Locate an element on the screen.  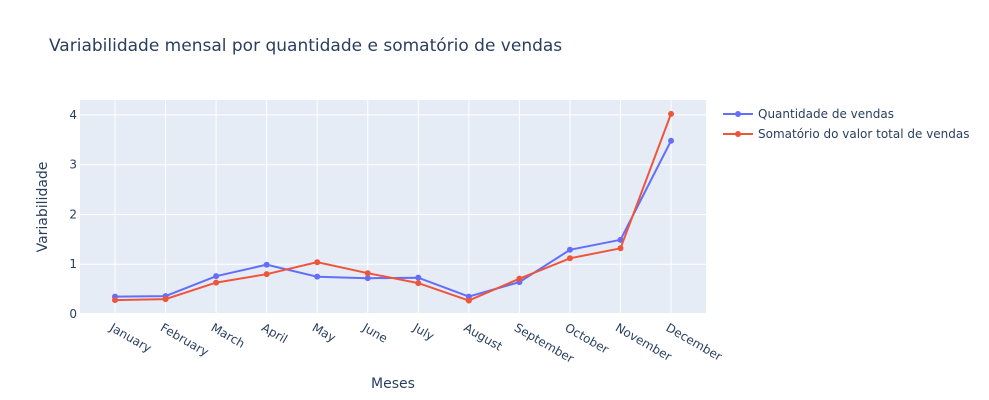
x-axis-title: Meses is located at coordinates (393, 384).